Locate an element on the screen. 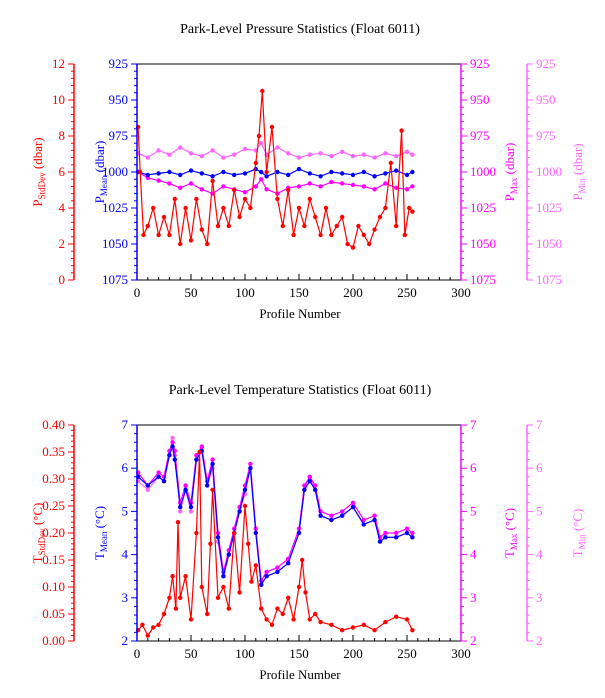 The image size is (605, 698). temperature-mean-tick-label: 3 is located at coordinates (125, 597).